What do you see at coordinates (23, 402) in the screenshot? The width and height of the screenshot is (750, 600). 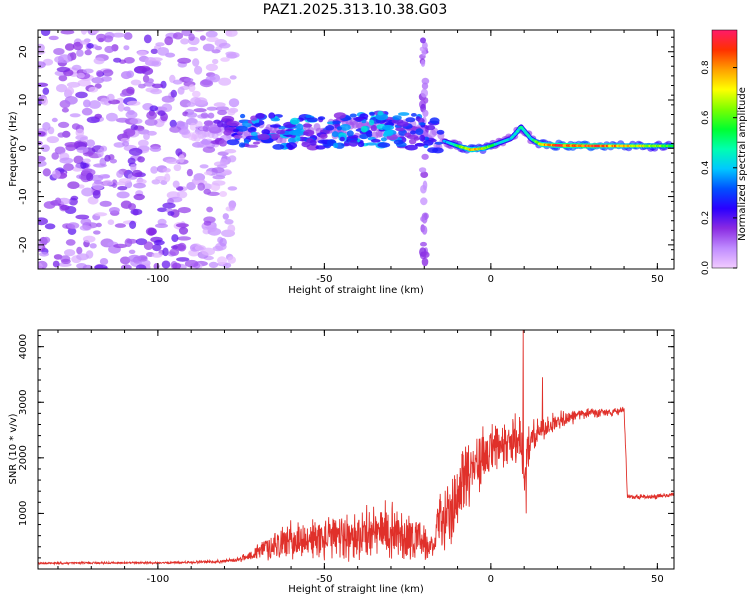 I see `snr-y-tick-label: 3000` at bounding box center [23, 402].